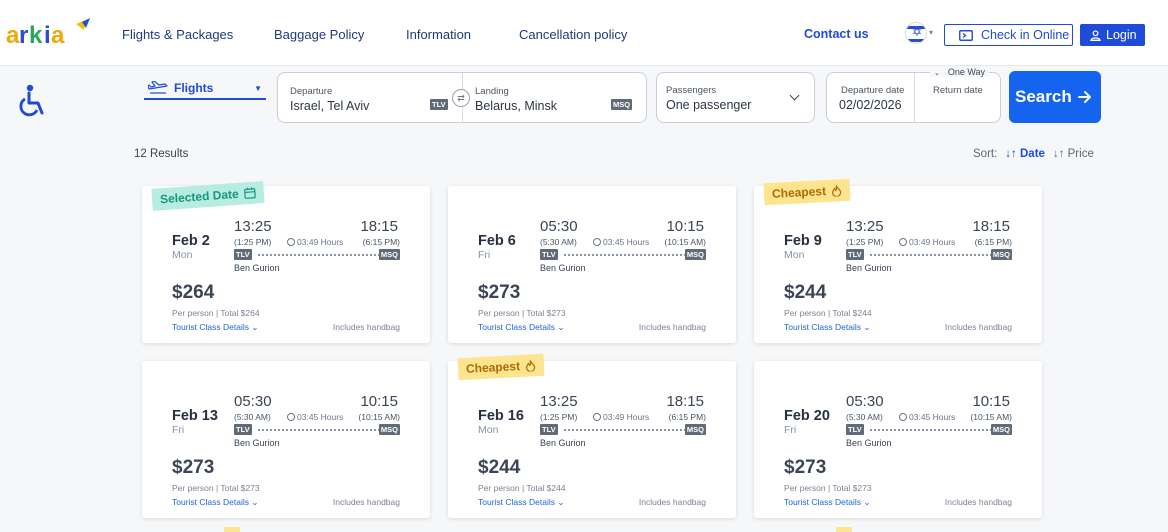 The image size is (1168, 532). What do you see at coordinates (439, 34) in the screenshot?
I see `nav-information: Information` at bounding box center [439, 34].